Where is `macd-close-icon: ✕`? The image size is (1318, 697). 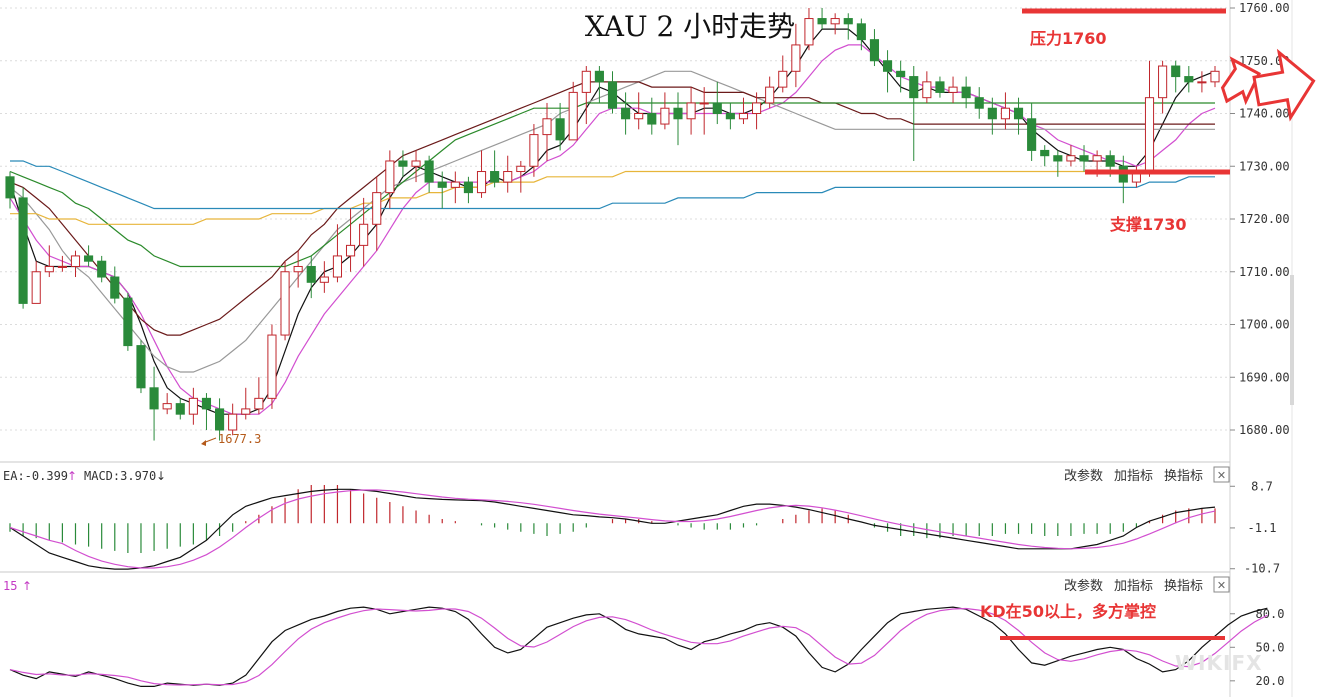
macd-close-icon: ✕ is located at coordinates (1221, 475).